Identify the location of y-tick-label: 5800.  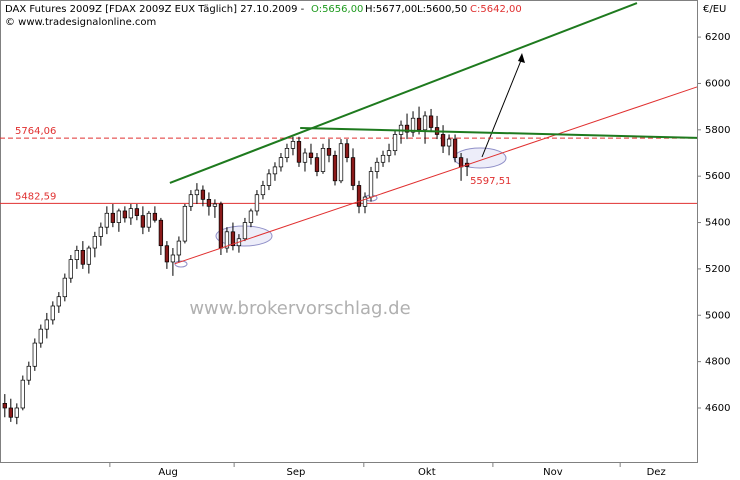
(717, 130).